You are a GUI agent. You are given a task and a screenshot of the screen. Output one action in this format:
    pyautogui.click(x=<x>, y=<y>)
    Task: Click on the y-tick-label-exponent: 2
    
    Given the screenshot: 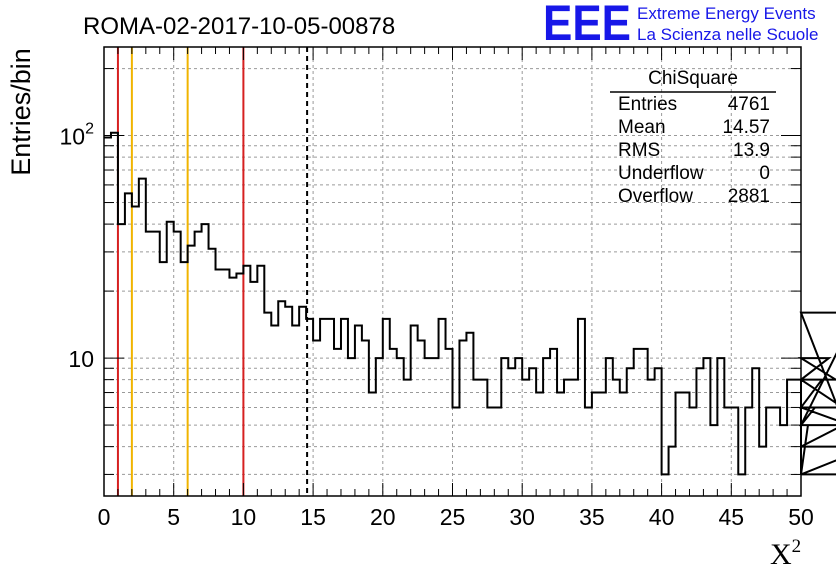 What is the action you would take?
    pyautogui.click(x=89, y=129)
    